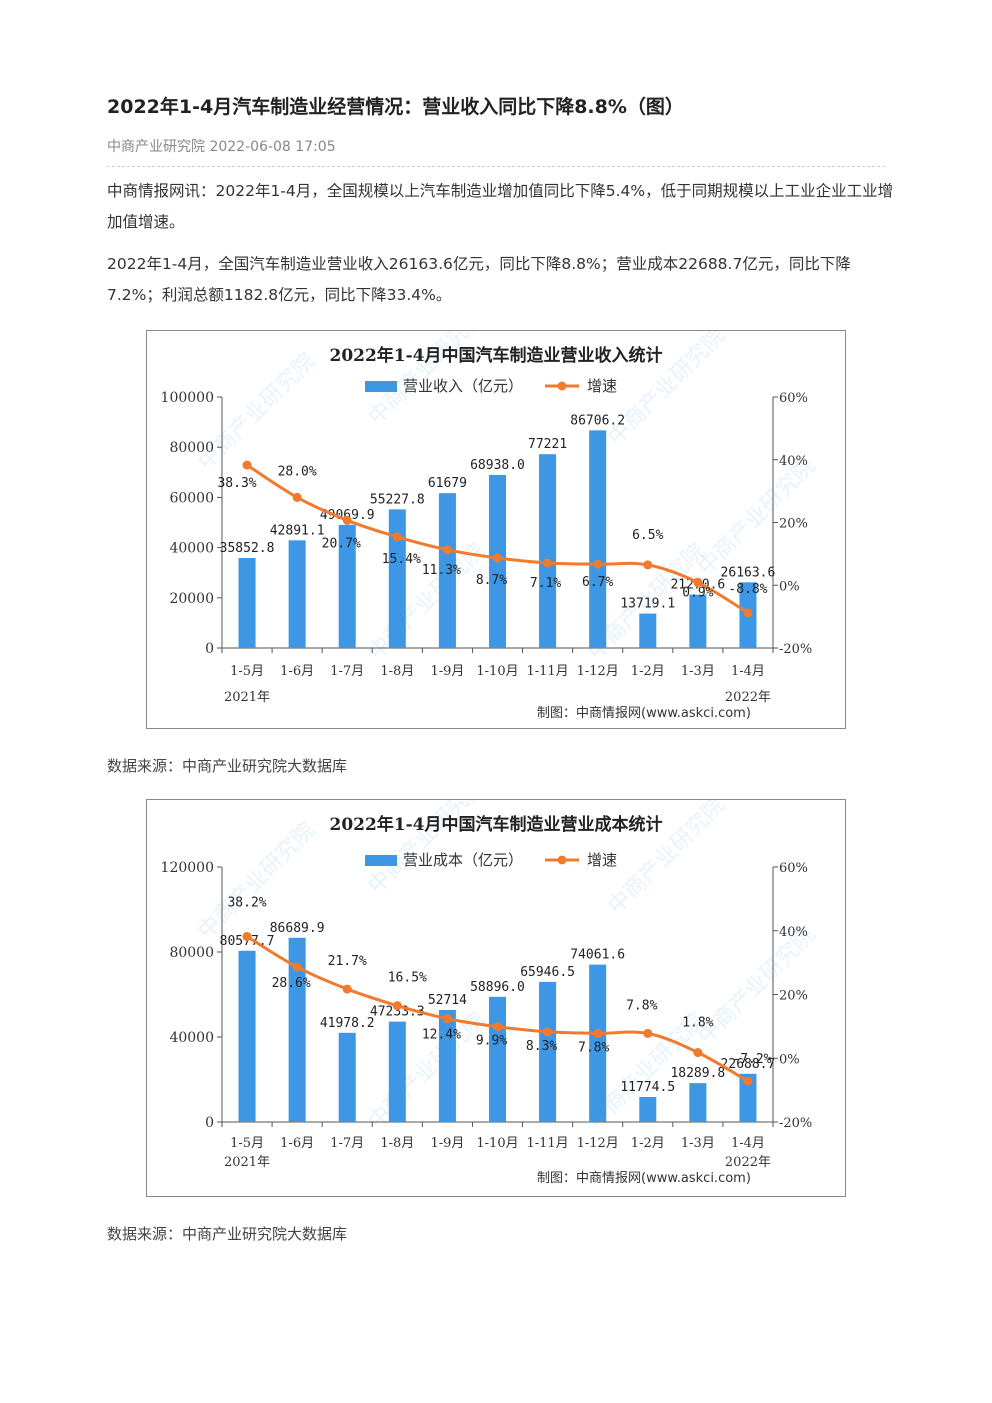  I want to click on bar-value-label: 55227.8, so click(397, 499).